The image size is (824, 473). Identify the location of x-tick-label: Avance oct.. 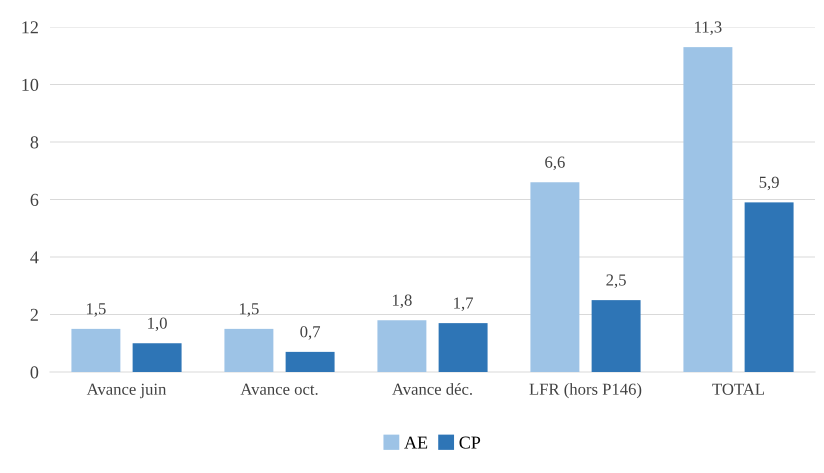
(279, 389).